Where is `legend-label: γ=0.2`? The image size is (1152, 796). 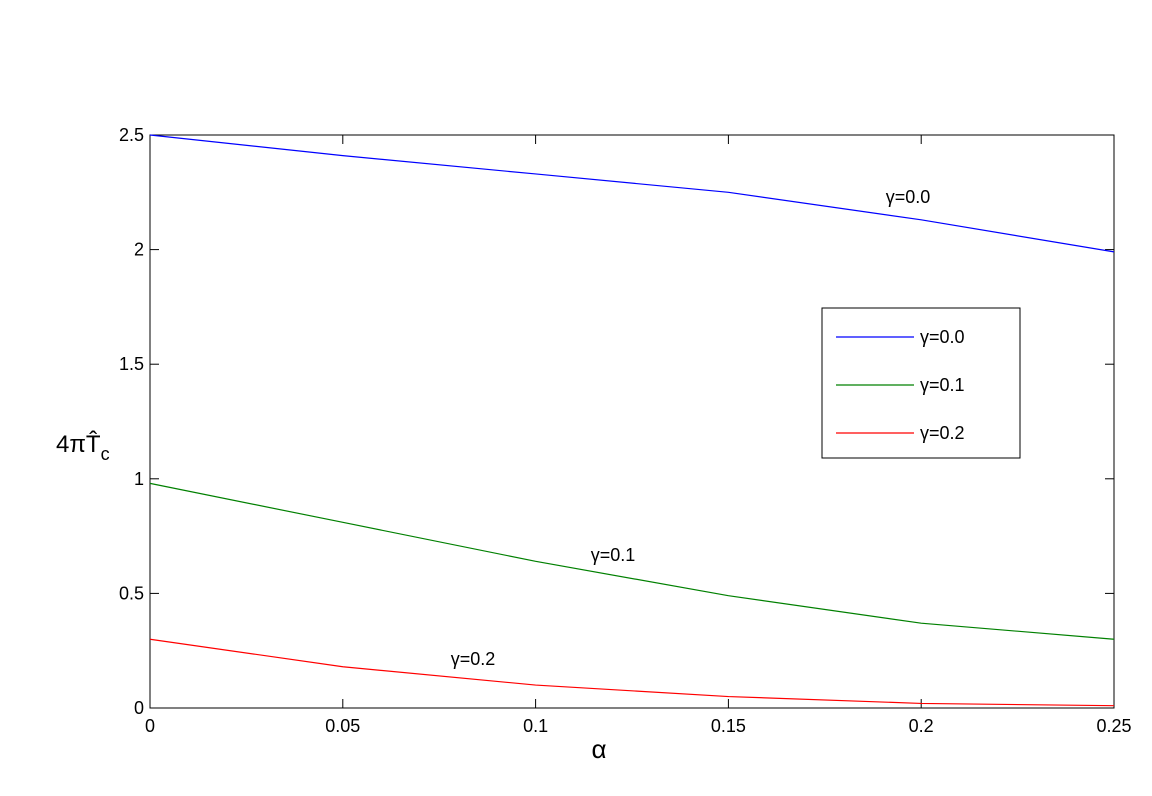
legend-label: γ=0.2 is located at coordinates (942, 433).